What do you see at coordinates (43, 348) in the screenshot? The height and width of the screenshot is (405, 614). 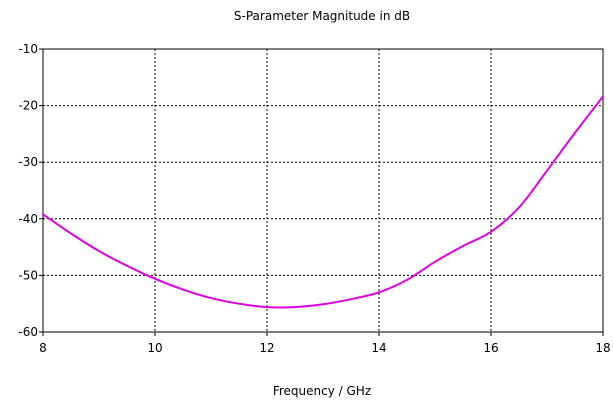 I see `x-tick-label: 8` at bounding box center [43, 348].